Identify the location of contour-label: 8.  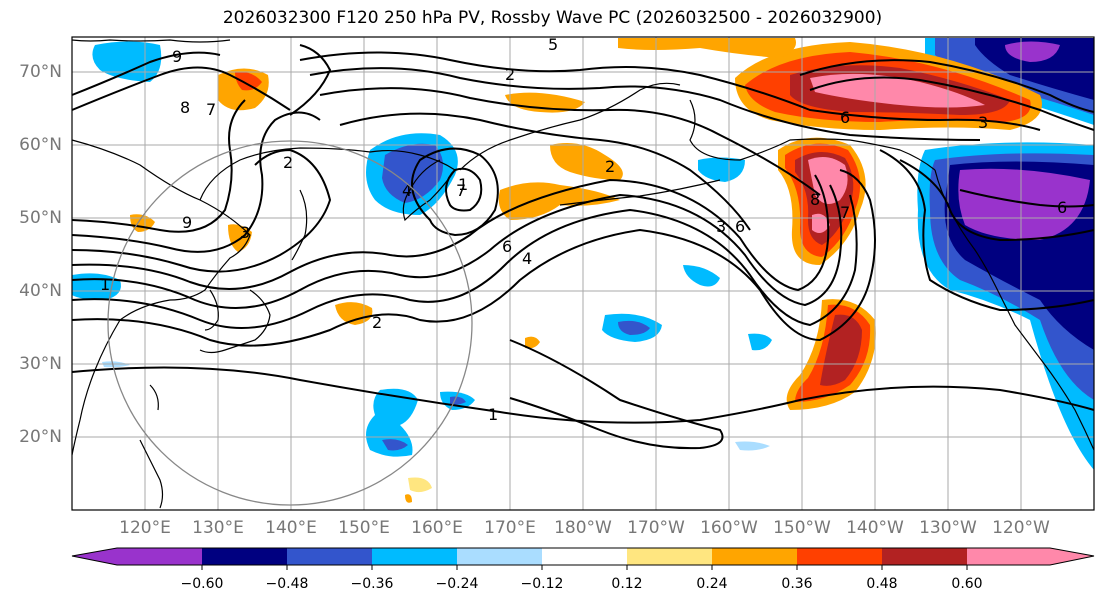
(185, 107).